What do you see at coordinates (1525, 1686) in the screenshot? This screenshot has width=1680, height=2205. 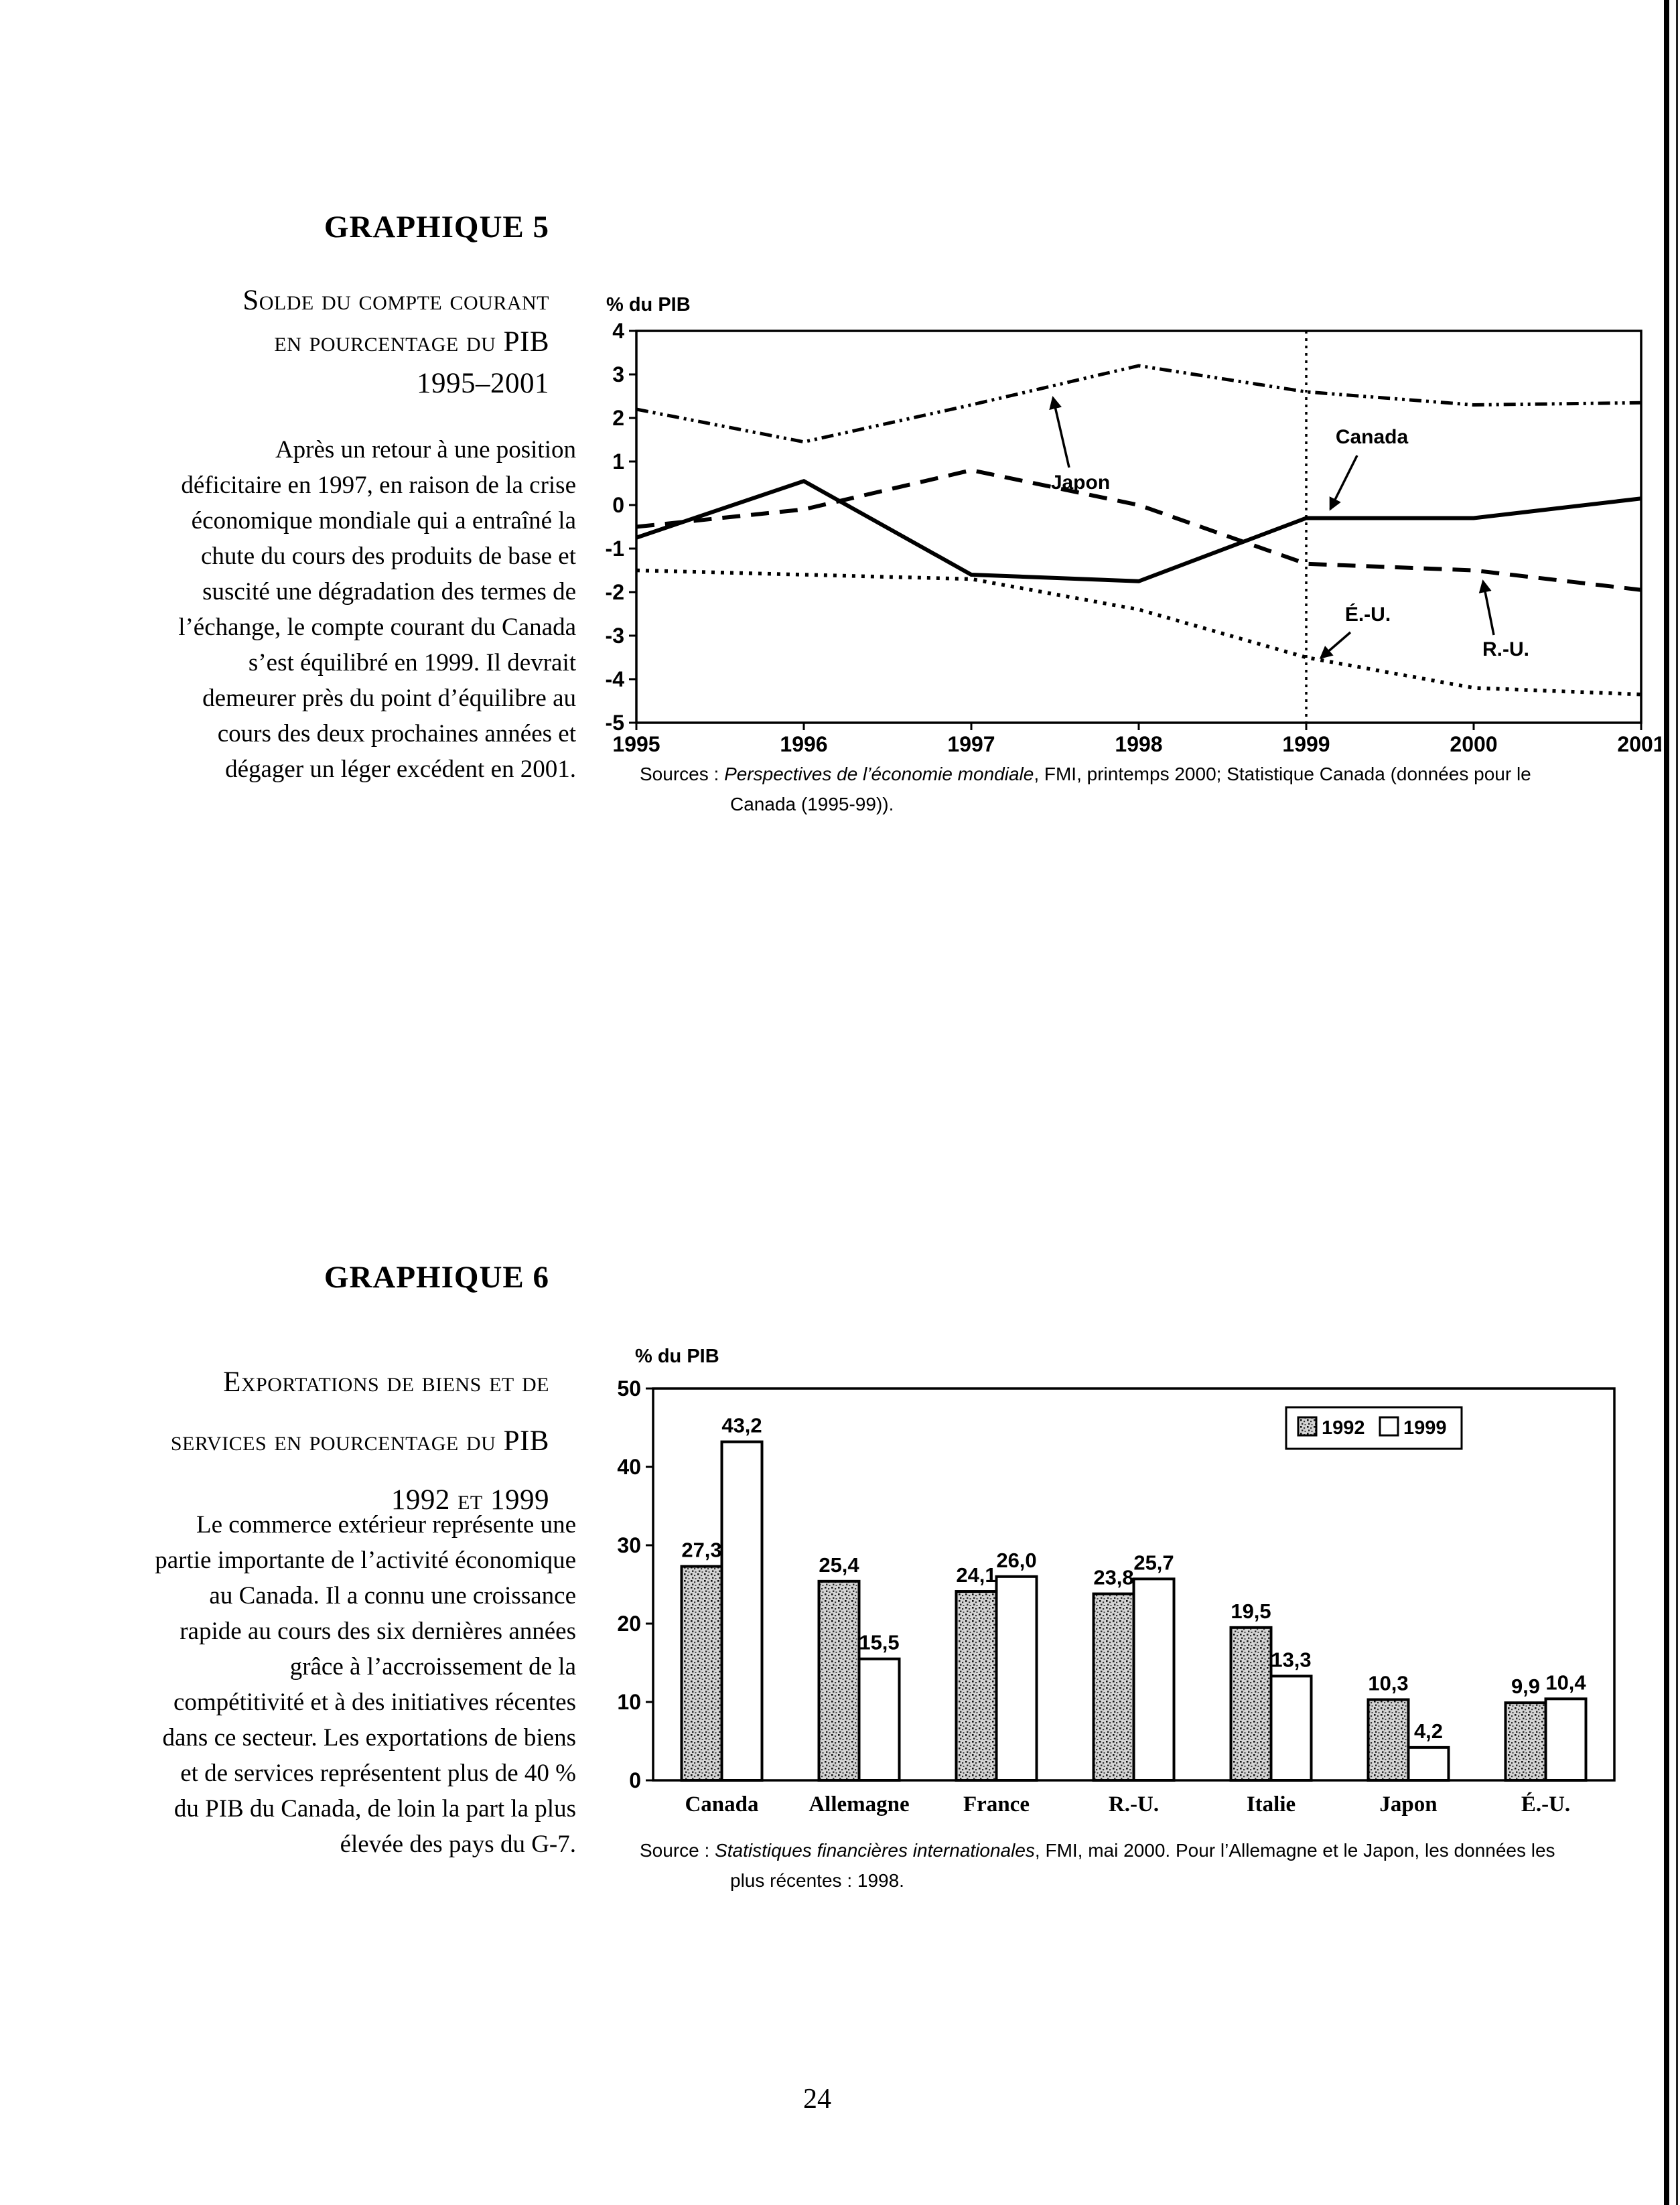 I see `svg-text: 9,9` at bounding box center [1525, 1686].